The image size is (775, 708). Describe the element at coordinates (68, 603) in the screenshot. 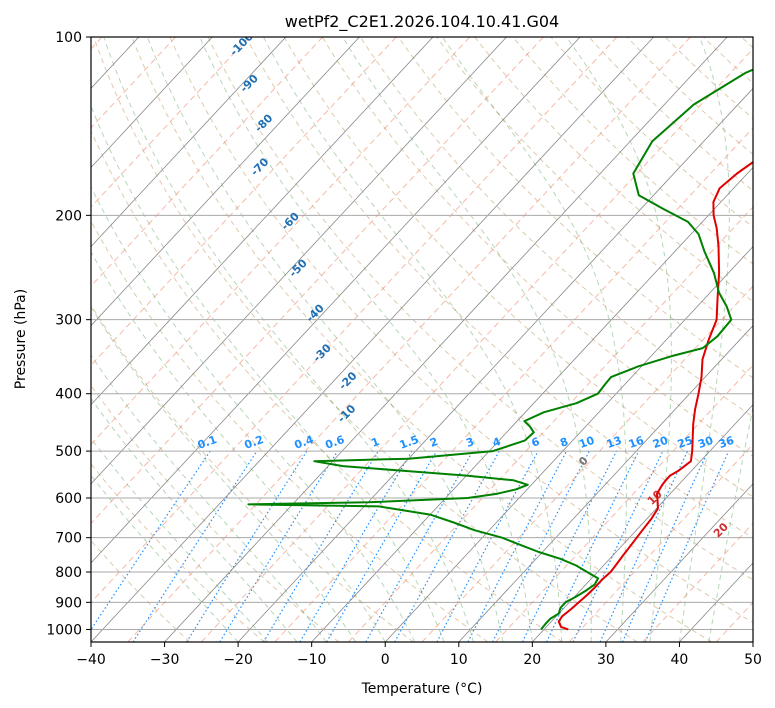

I see `y-tick-label: 900` at that location.